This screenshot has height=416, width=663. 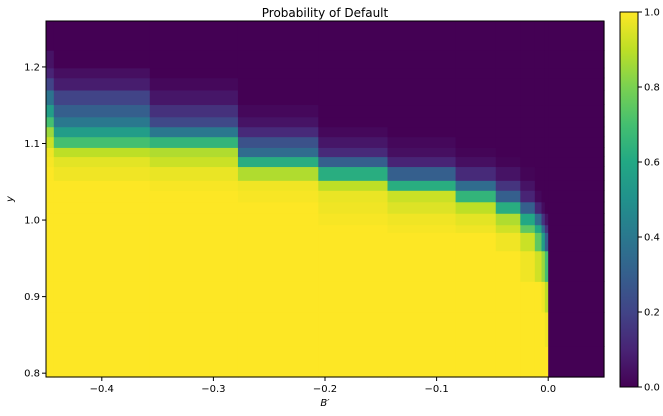 What do you see at coordinates (652, 163) in the screenshot?
I see `colorbar-tick-label: 0.6` at bounding box center [652, 163].